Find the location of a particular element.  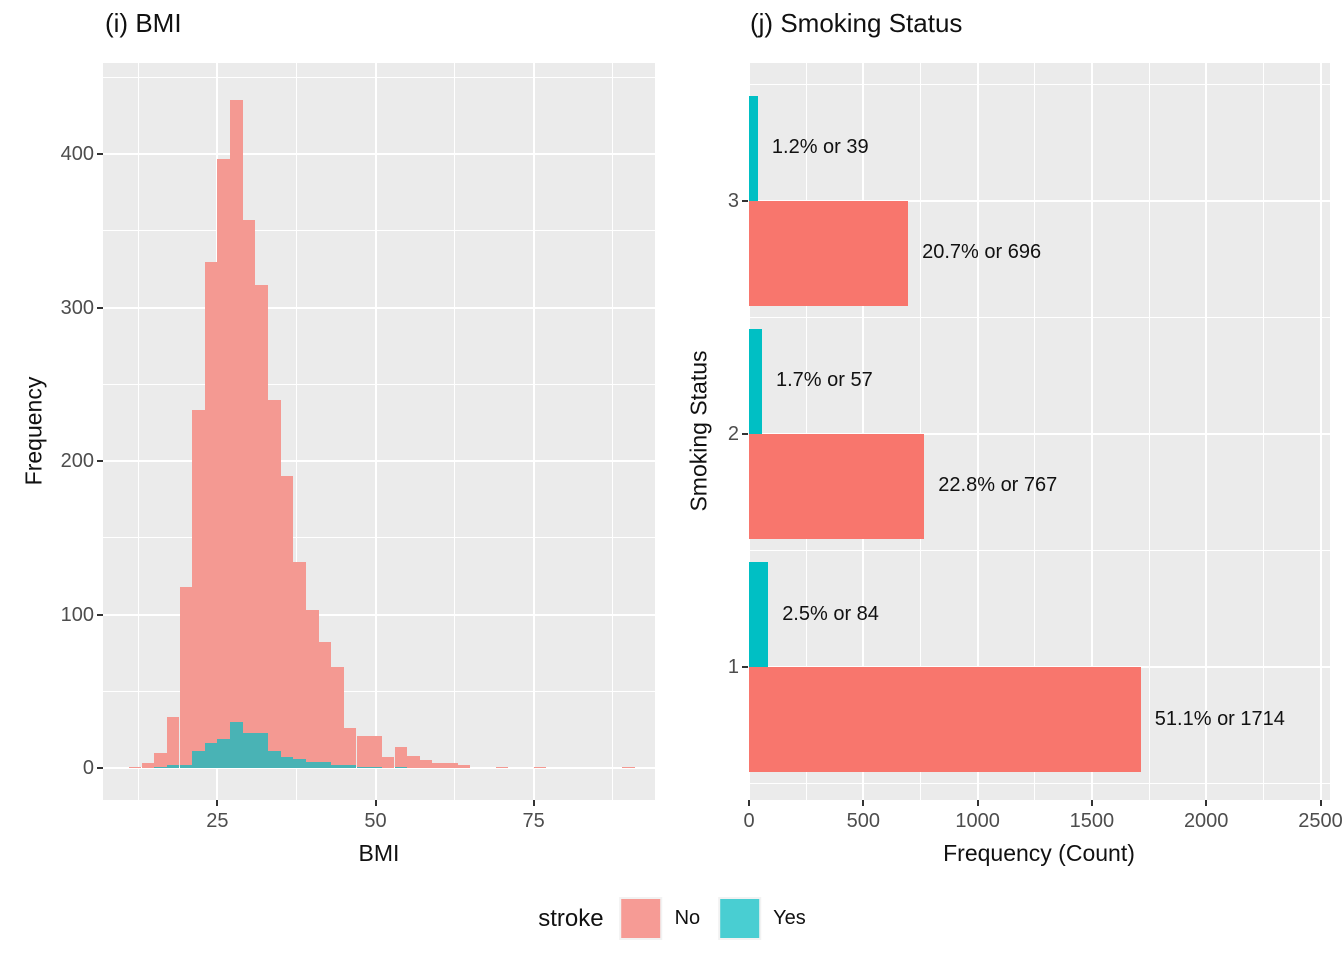

left-y-axis-title: Frequency is located at coordinates (33, 431).